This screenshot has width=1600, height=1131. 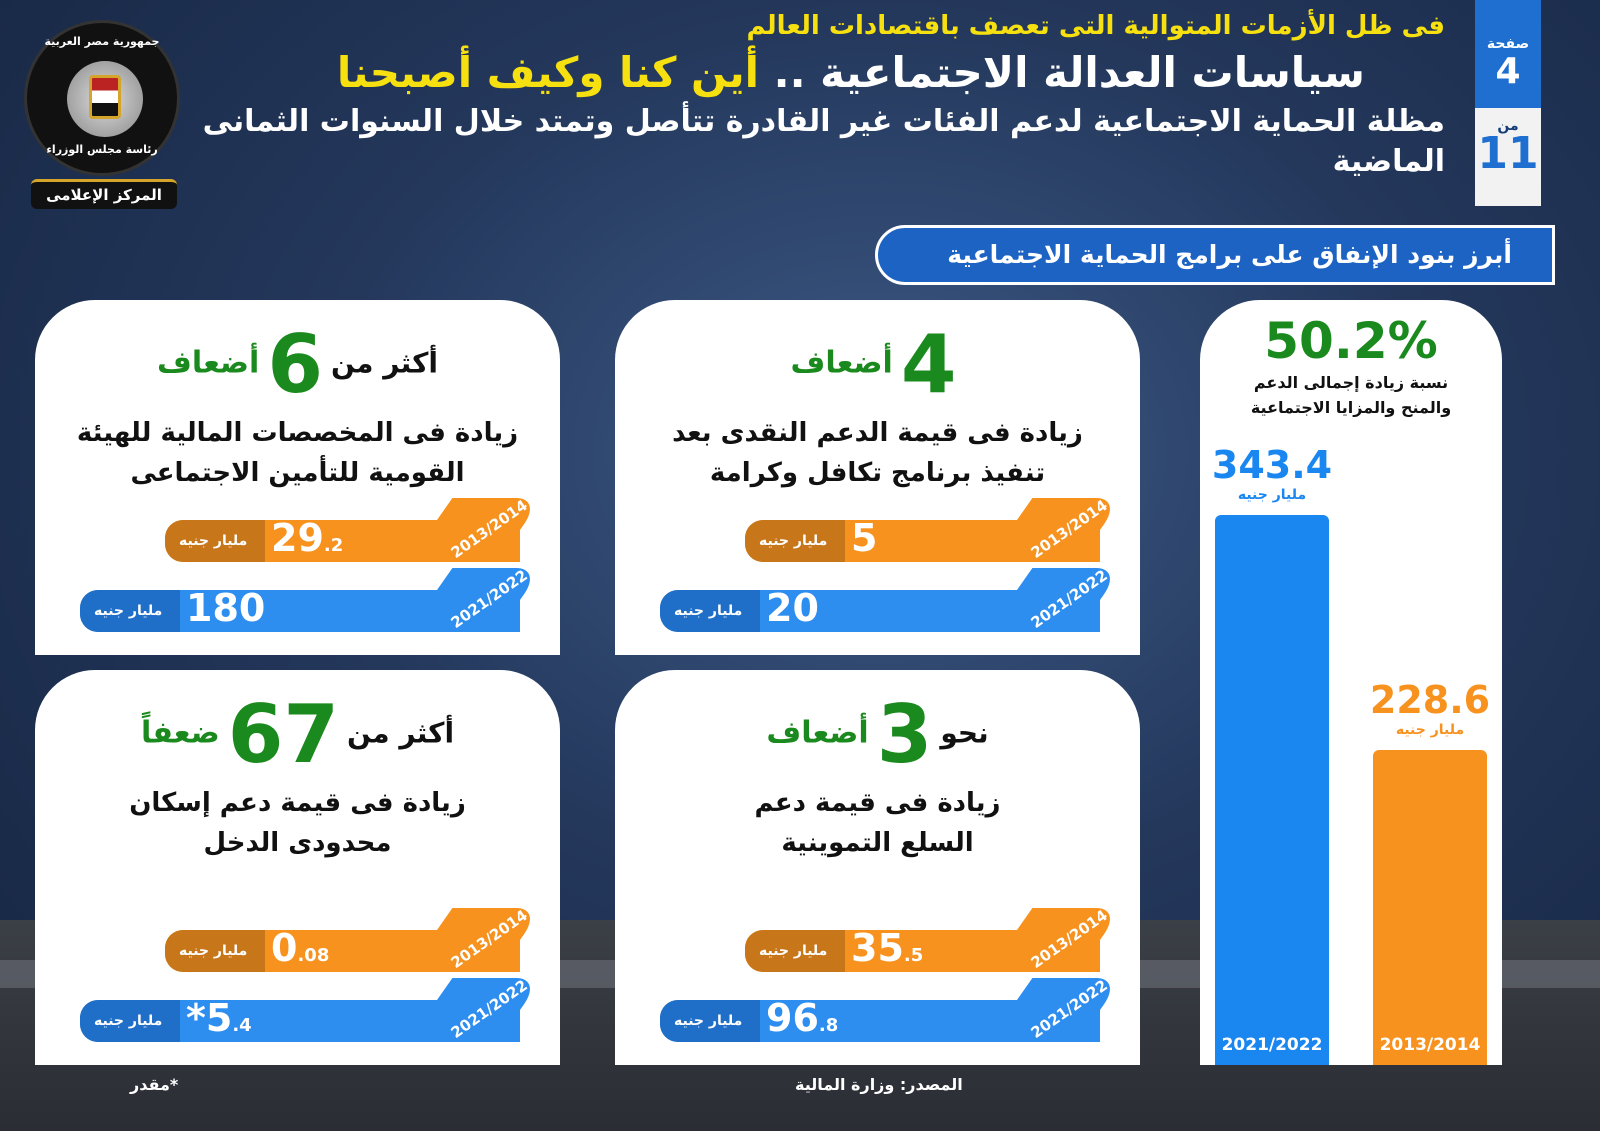 I want to click on chart-bar-2021/2022: 2021/2022, so click(x=1272, y=790).